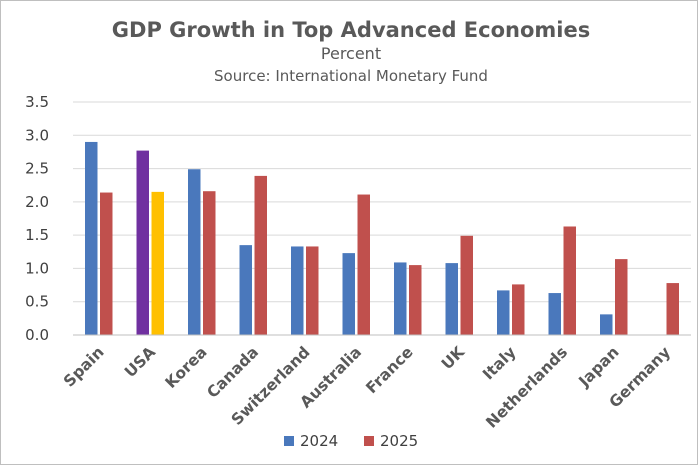 The width and height of the screenshot is (700, 468). Describe the element at coordinates (399, 441) in the screenshot. I see `legend-label: 2025` at that location.